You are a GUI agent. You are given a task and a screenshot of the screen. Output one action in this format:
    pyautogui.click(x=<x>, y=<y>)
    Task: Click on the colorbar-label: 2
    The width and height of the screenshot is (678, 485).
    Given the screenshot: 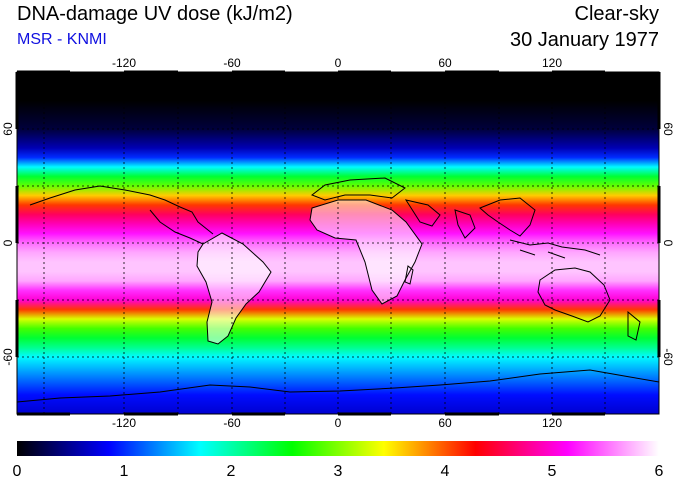 What is the action you would take?
    pyautogui.click(x=231, y=471)
    